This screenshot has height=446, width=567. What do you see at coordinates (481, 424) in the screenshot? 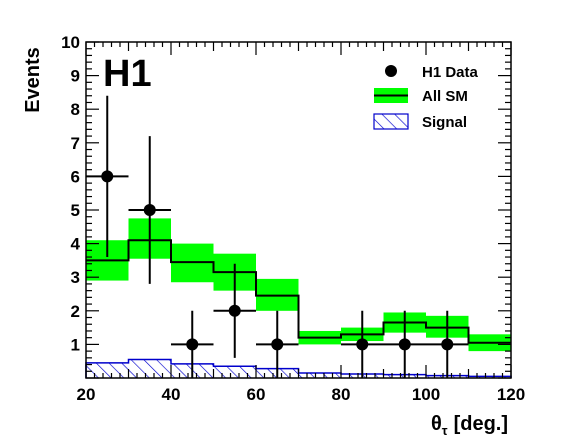
I see `x-axis-unit: [deg.]` at bounding box center [481, 424].